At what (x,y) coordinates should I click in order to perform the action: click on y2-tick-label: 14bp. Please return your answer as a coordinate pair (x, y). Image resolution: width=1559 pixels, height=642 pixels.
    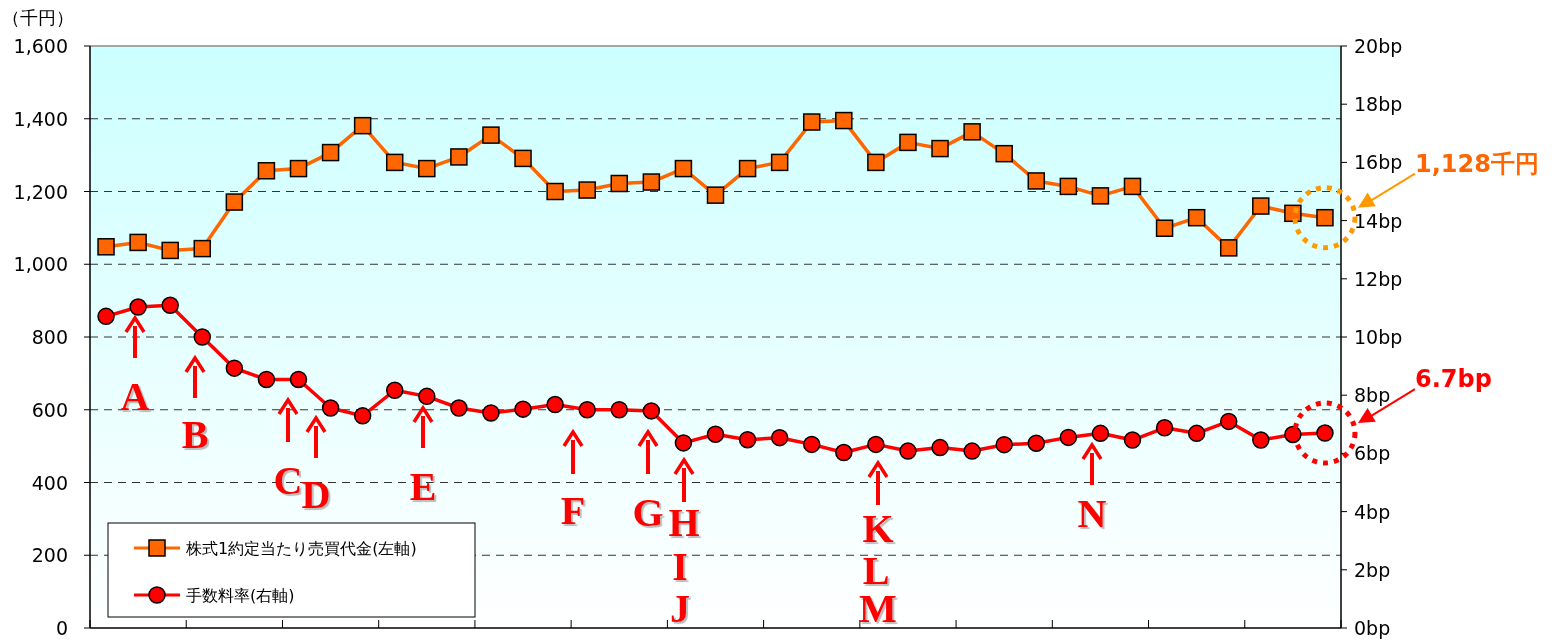
    Looking at the image, I should click on (1378, 220).